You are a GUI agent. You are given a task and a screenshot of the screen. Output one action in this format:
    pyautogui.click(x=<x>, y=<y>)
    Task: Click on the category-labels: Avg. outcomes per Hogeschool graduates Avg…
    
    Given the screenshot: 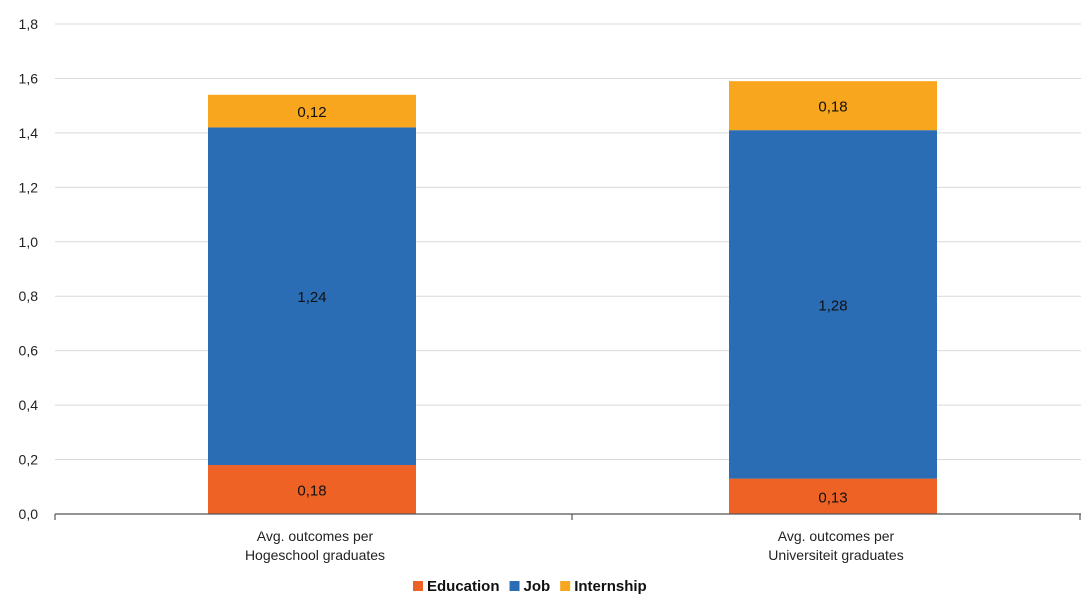 What is the action you would take?
    pyautogui.click(x=574, y=545)
    